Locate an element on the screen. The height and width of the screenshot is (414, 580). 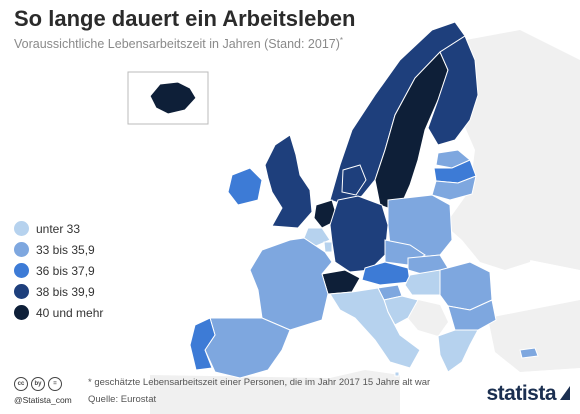
country-ireland is located at coordinates (245, 186).